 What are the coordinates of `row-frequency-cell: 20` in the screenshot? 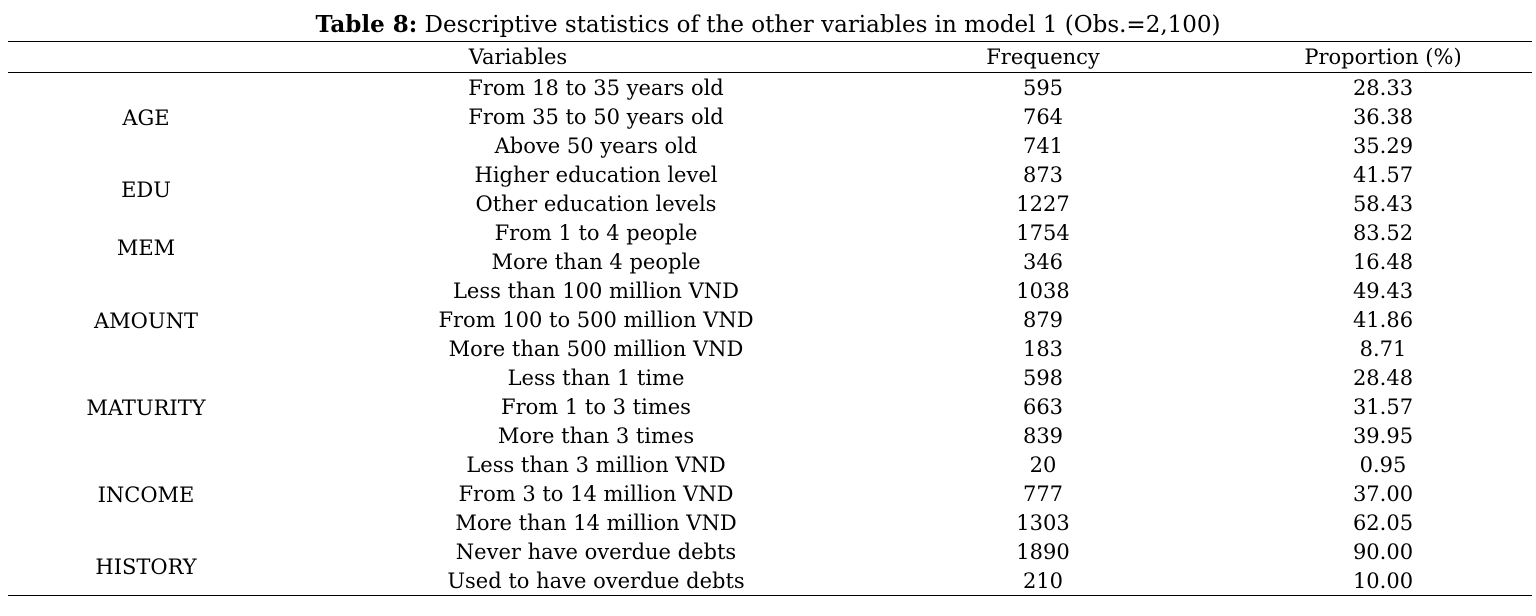 It's located at (1043, 465).